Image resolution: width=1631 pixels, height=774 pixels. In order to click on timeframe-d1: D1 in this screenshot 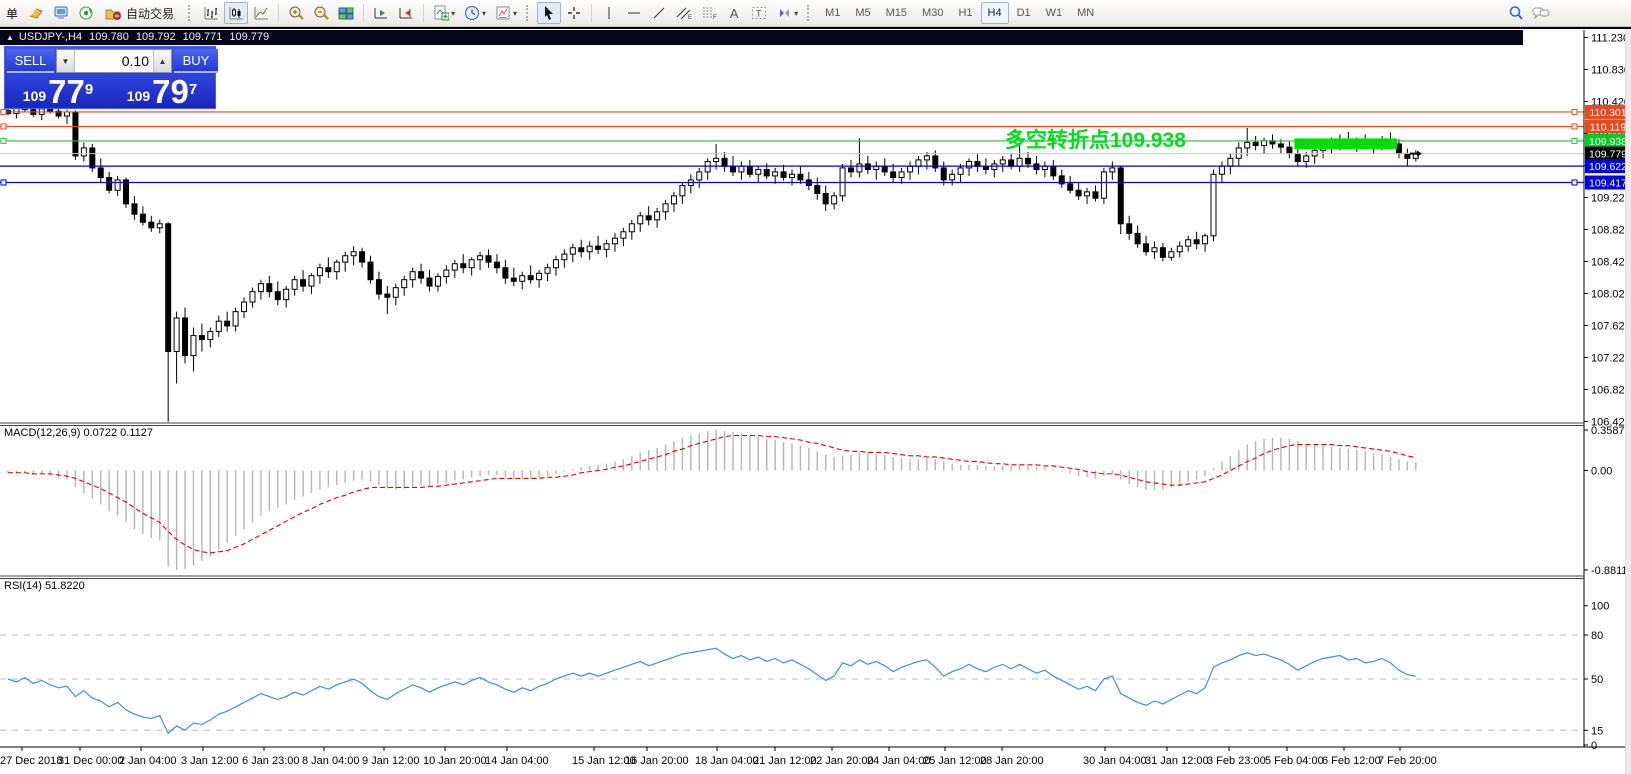, I will do `click(1023, 13)`.